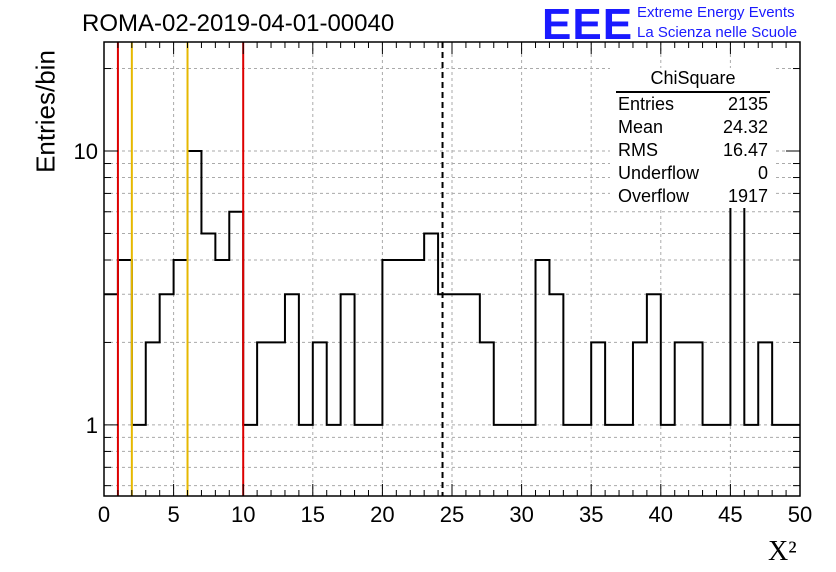 This screenshot has height=572, width=836. I want to click on y-tick-label: 1, so click(92, 425).